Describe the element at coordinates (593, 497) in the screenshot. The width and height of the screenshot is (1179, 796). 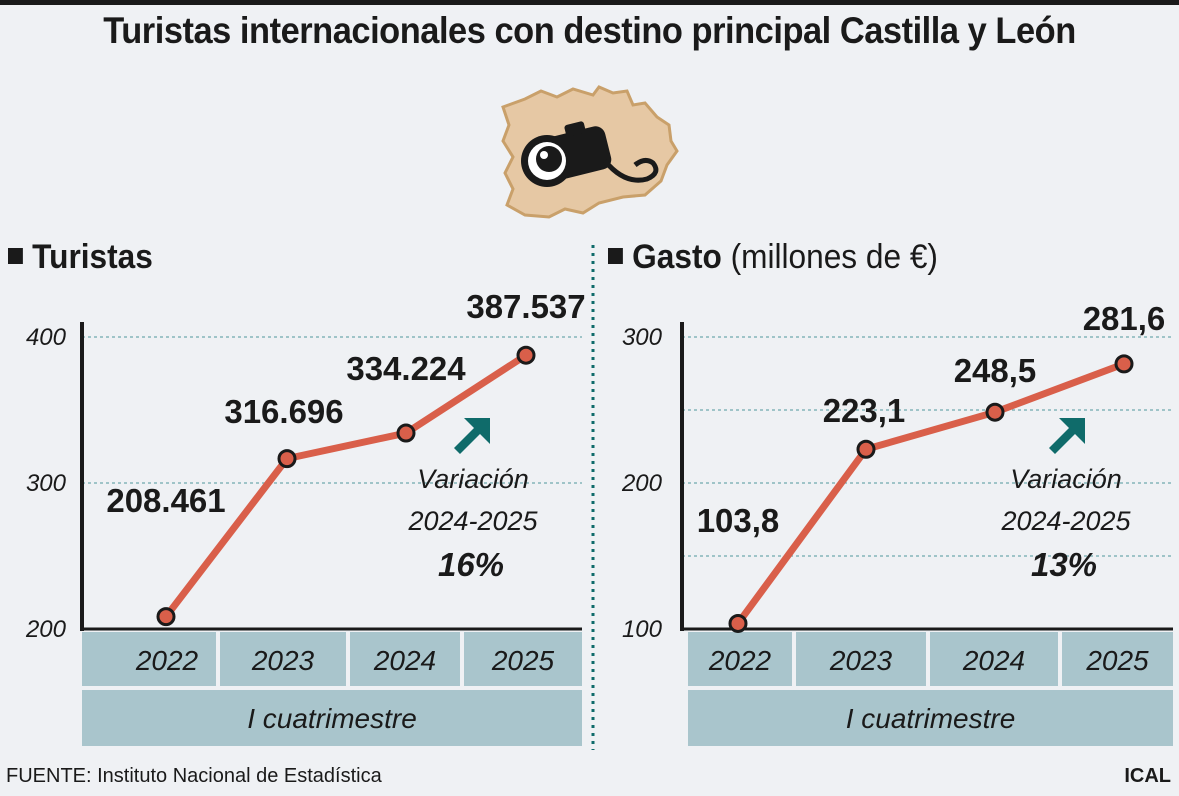
I see `section-divider` at that location.